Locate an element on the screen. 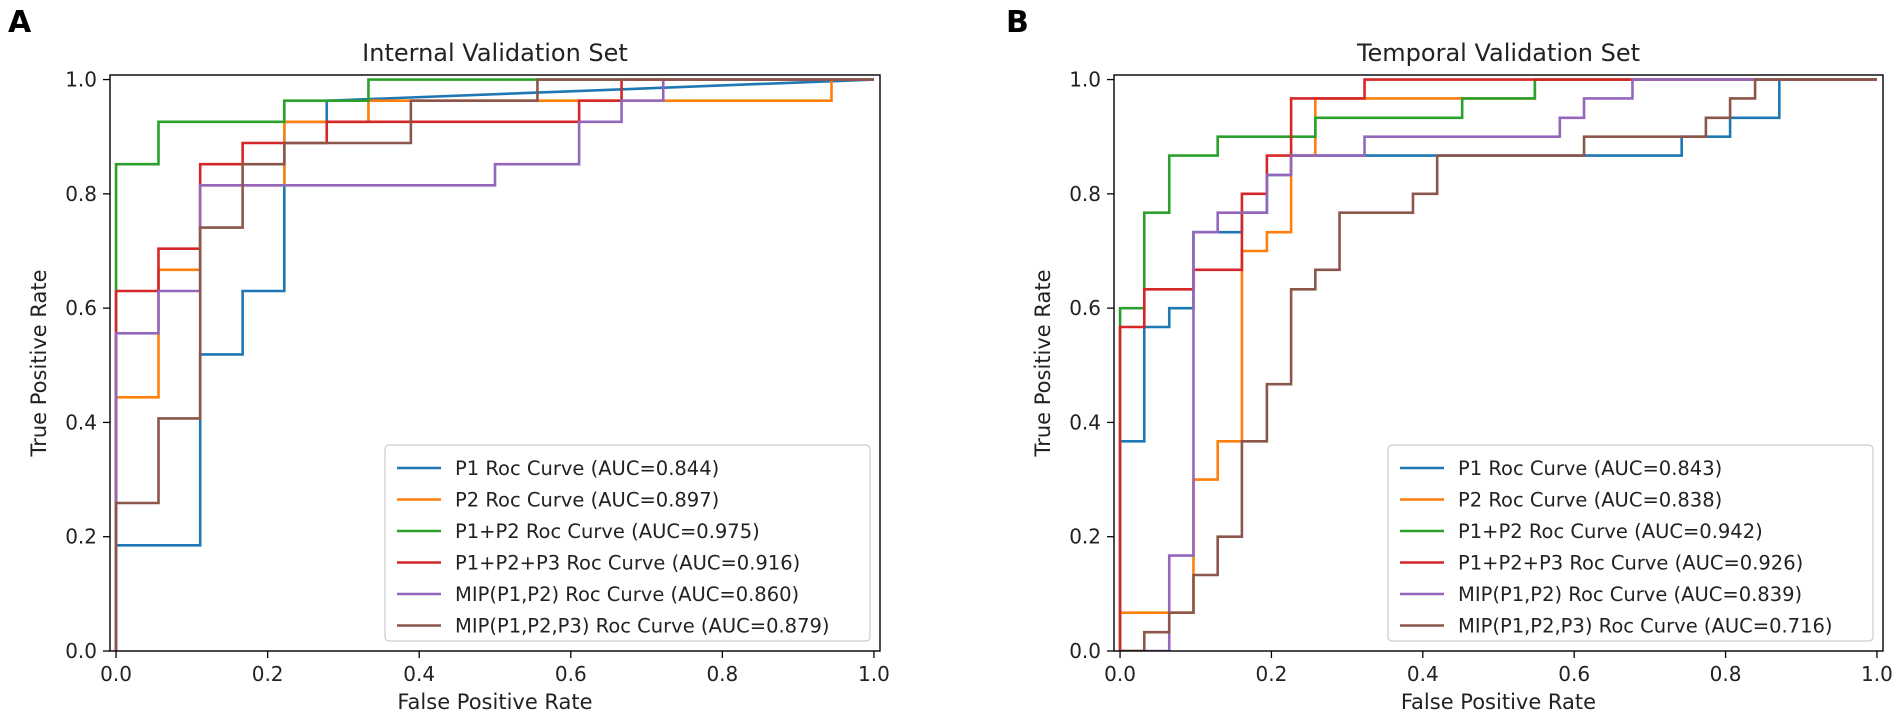 Image resolution: width=1901 pixels, height=719 pixels. legend-entry: P1+P2 Roc Curve (AUC=0.942) is located at coordinates (1610, 531).